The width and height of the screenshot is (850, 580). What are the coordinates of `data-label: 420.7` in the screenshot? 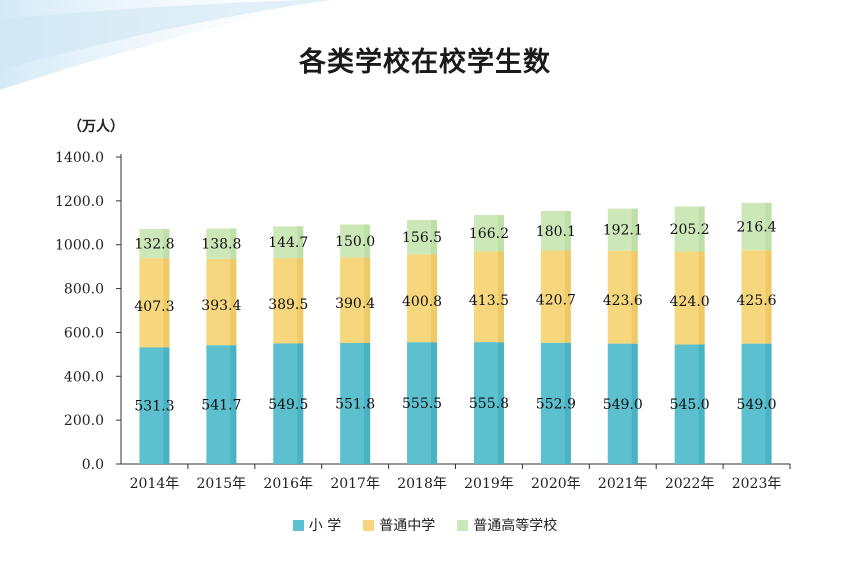 It's located at (556, 301).